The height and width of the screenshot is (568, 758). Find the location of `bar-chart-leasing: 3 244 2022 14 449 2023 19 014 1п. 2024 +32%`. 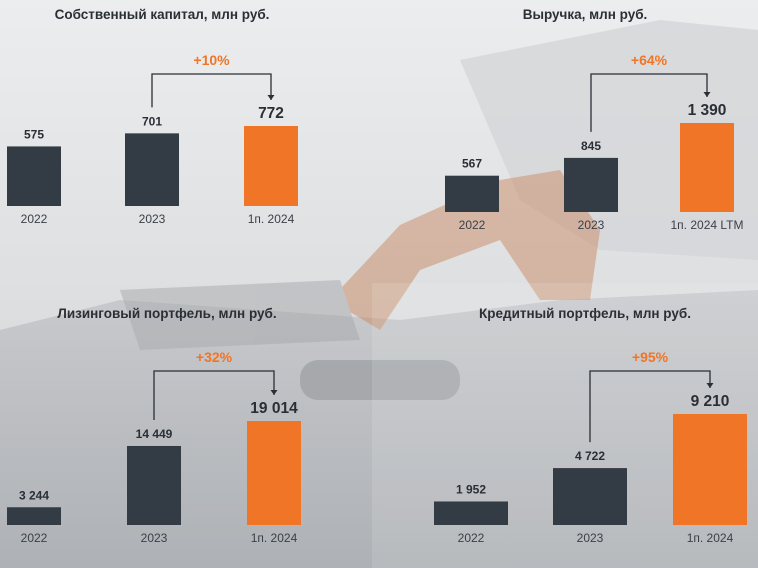

bar-chart-leasing: 3 244 2022 14 449 2023 19 014 1п. 2024 +32% is located at coordinates (154, 447).